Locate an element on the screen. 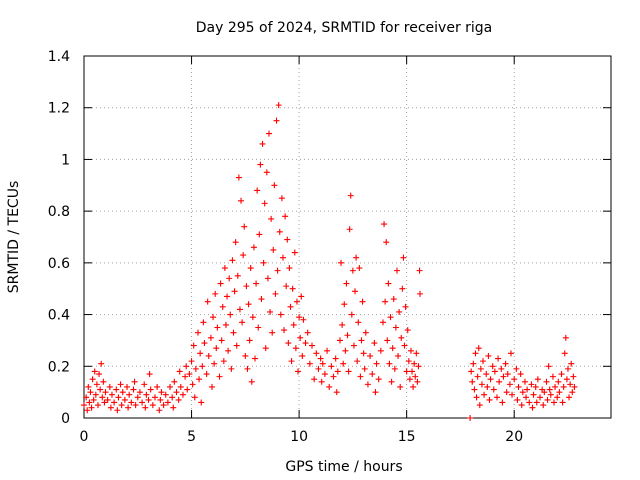 Image resolution: width=640 pixels, height=480 pixels. y-tick-label: 0.8 is located at coordinates (59, 212).